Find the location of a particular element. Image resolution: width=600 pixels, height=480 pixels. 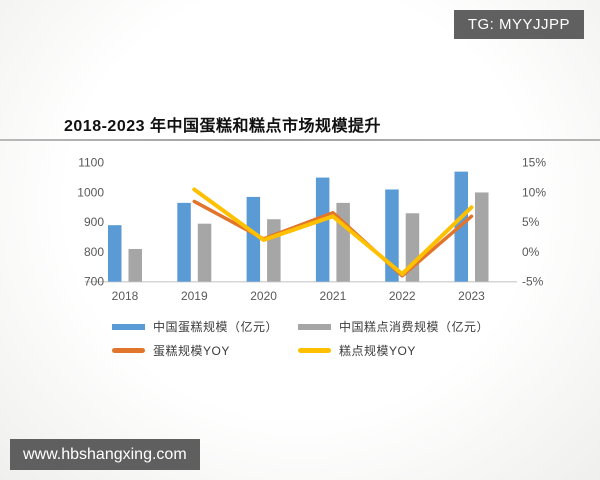

bar-cake-2022 is located at coordinates (392, 235).